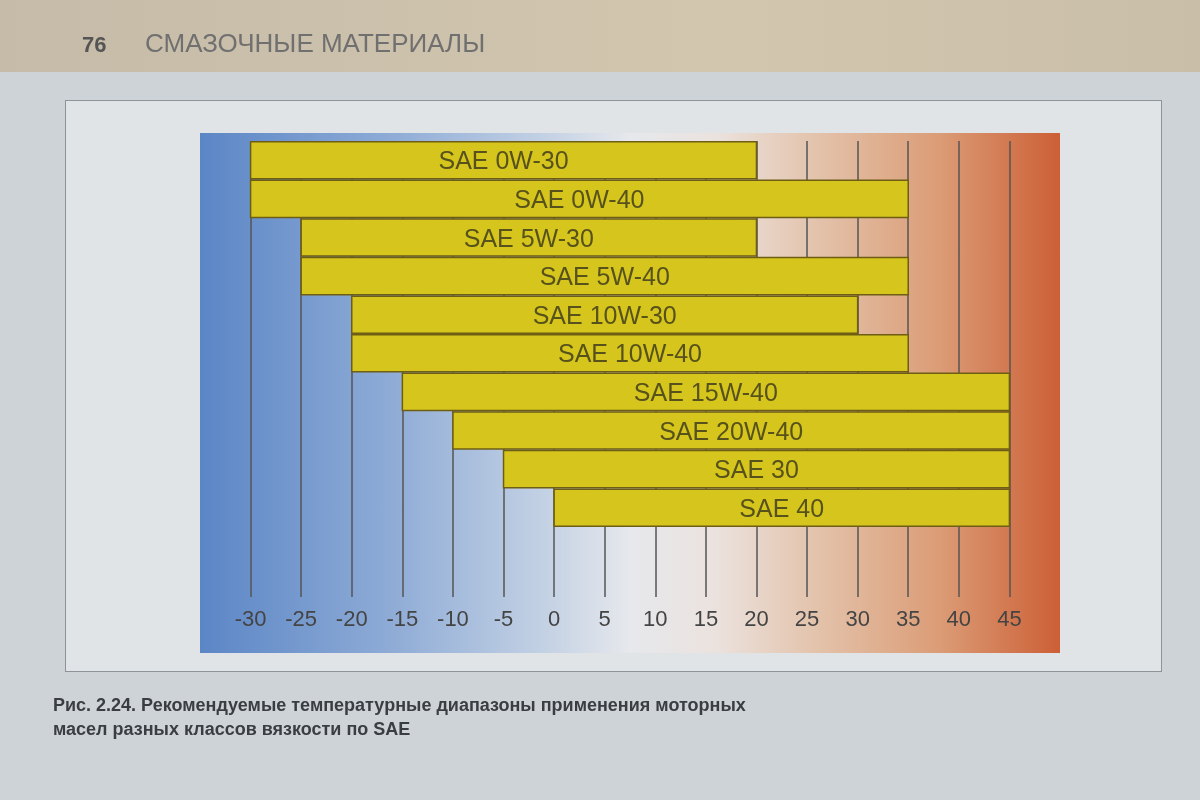 The image size is (1200, 800). What do you see at coordinates (705, 391) in the screenshot?
I see `y-tick-label: SAE 15W-40` at bounding box center [705, 391].